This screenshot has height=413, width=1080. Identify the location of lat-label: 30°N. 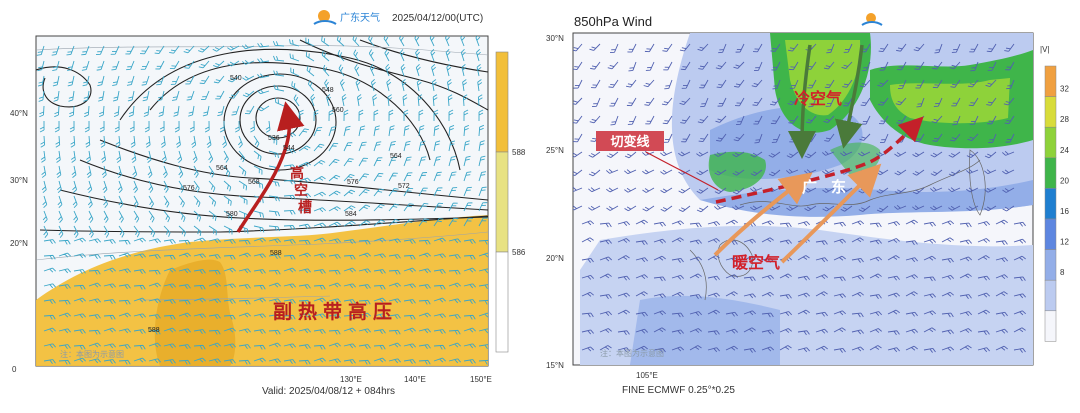
(19, 180).